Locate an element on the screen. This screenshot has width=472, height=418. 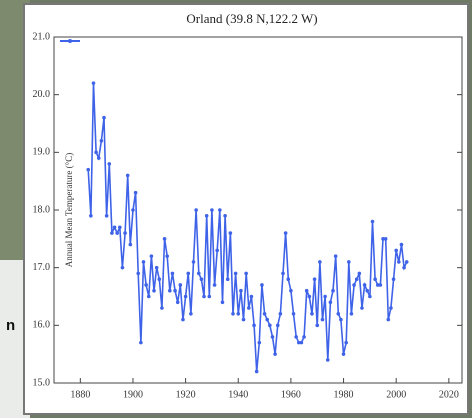
x-tick-label: 1880 is located at coordinates (80, 394).